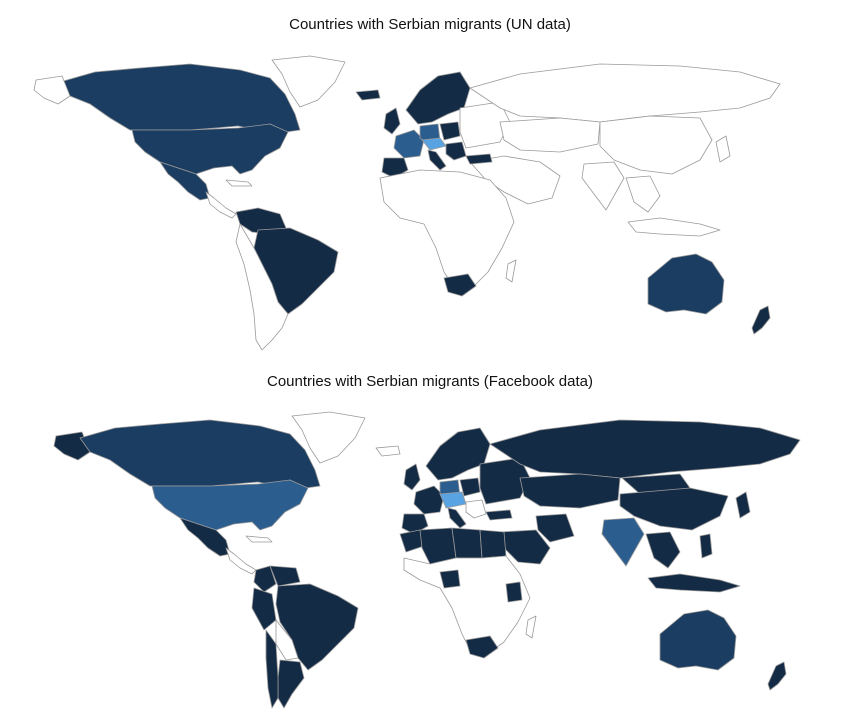 The image size is (860, 723). Describe the element at coordinates (674, 227) in the screenshot. I see `un-country-indonesia` at that location.